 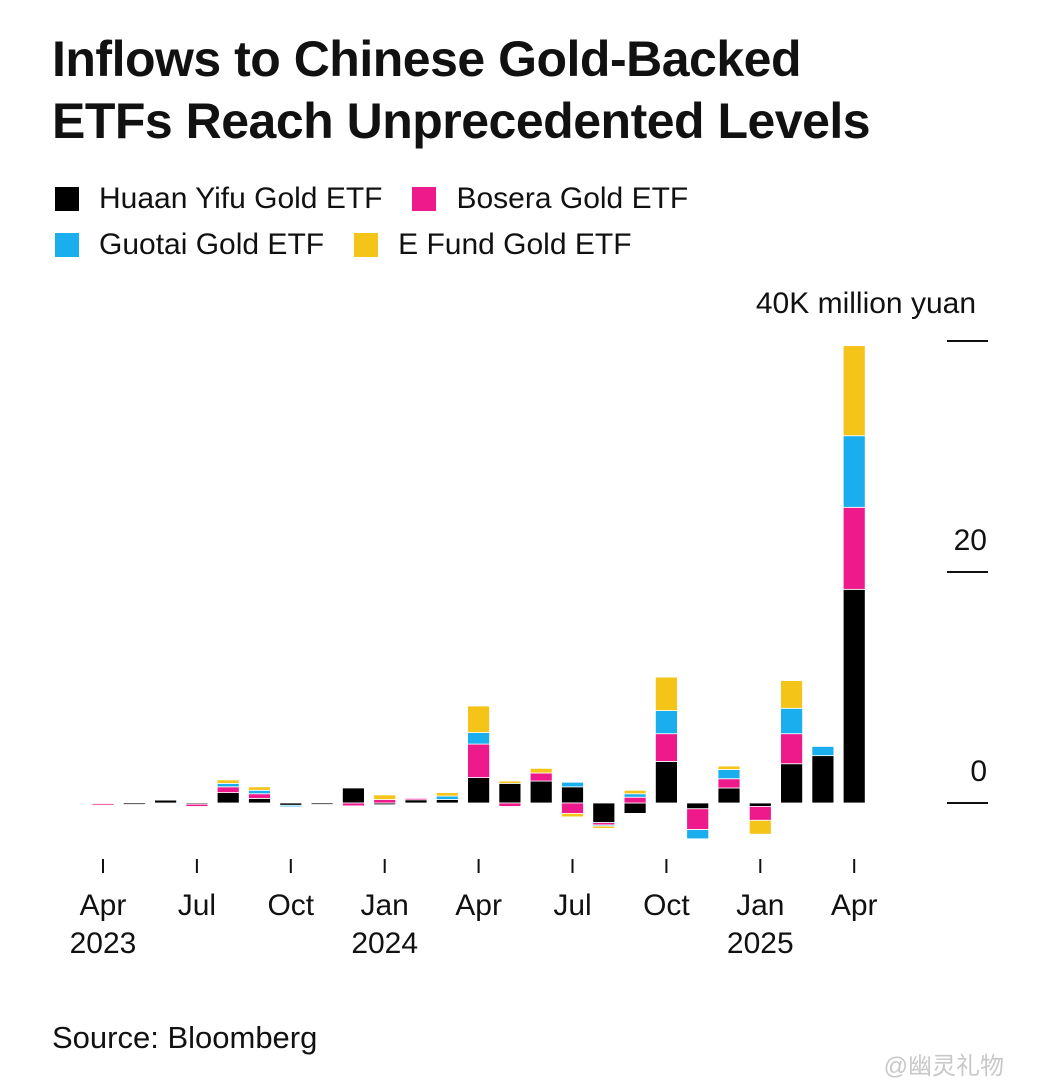 I want to click on legend-item-huaan: Huaan Yifu Gold ETF, so click(x=218, y=199).